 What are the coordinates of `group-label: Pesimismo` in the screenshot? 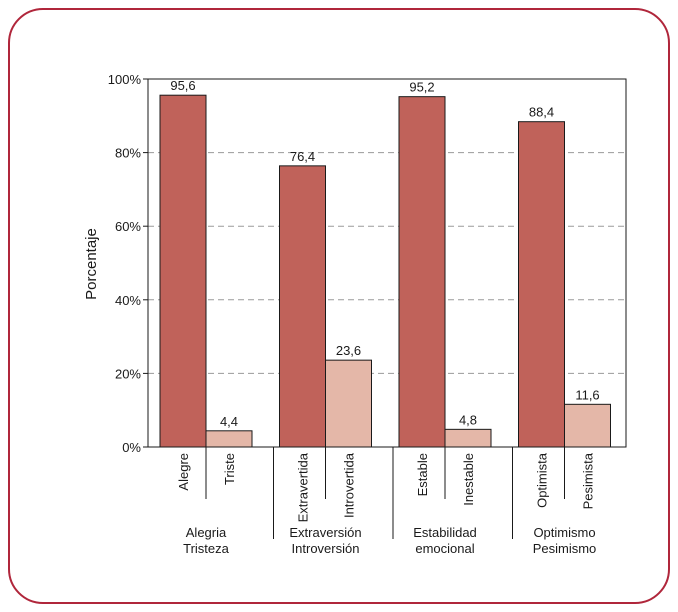 It's located at (565, 548).